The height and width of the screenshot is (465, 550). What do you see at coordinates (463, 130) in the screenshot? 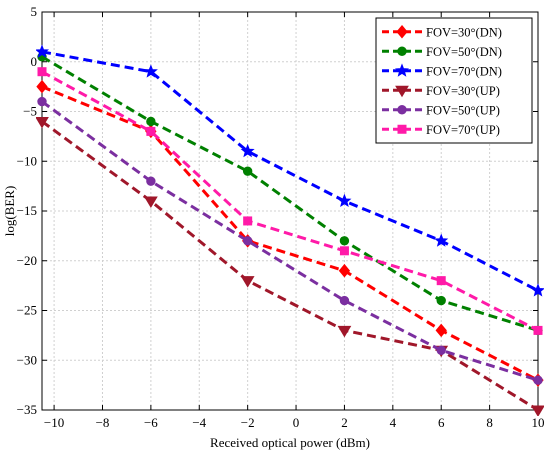
I see `legend-label: FOV=70°(UP)` at bounding box center [463, 130].